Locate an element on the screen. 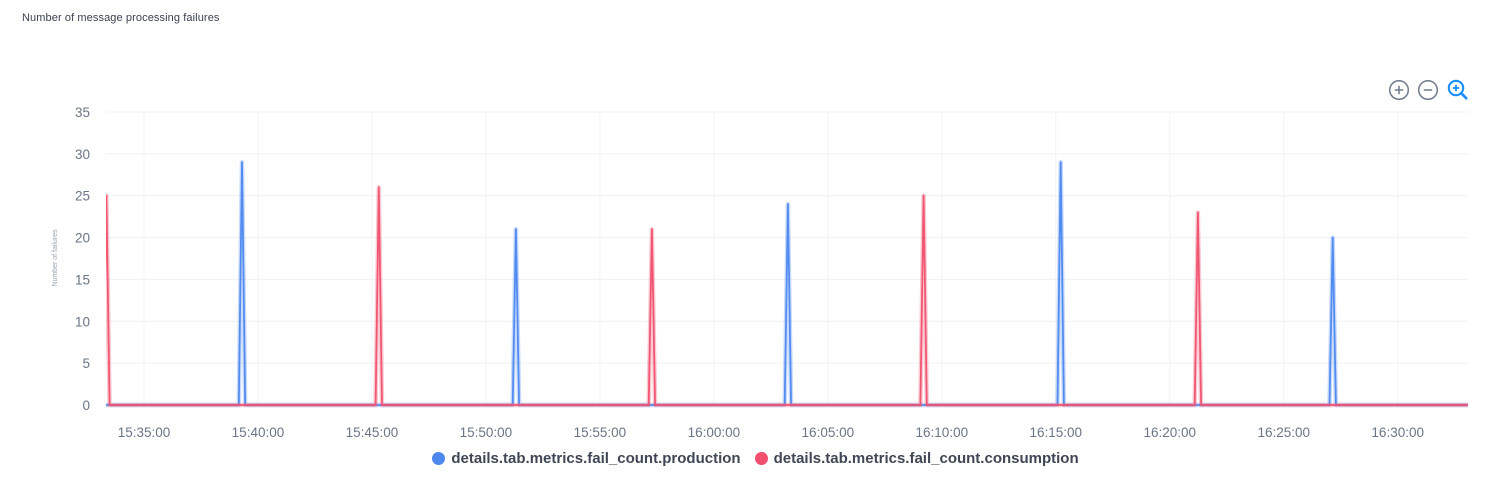  svg-text: 5 is located at coordinates (86, 363).